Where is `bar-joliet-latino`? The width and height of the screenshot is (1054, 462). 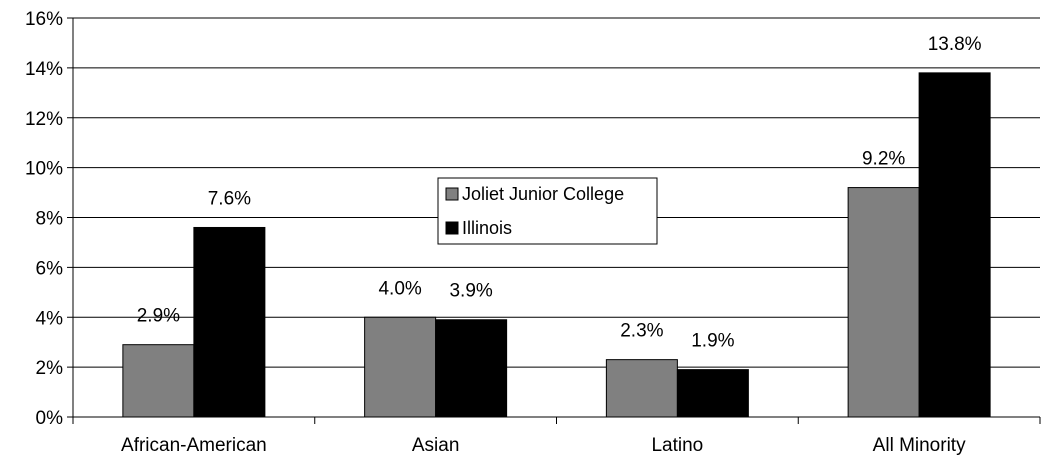 bar-joliet-latino is located at coordinates (641, 388).